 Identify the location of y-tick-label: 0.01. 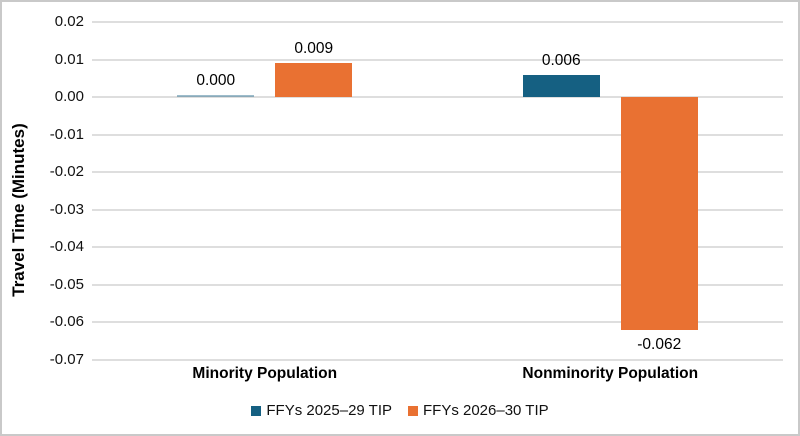
(69, 59).